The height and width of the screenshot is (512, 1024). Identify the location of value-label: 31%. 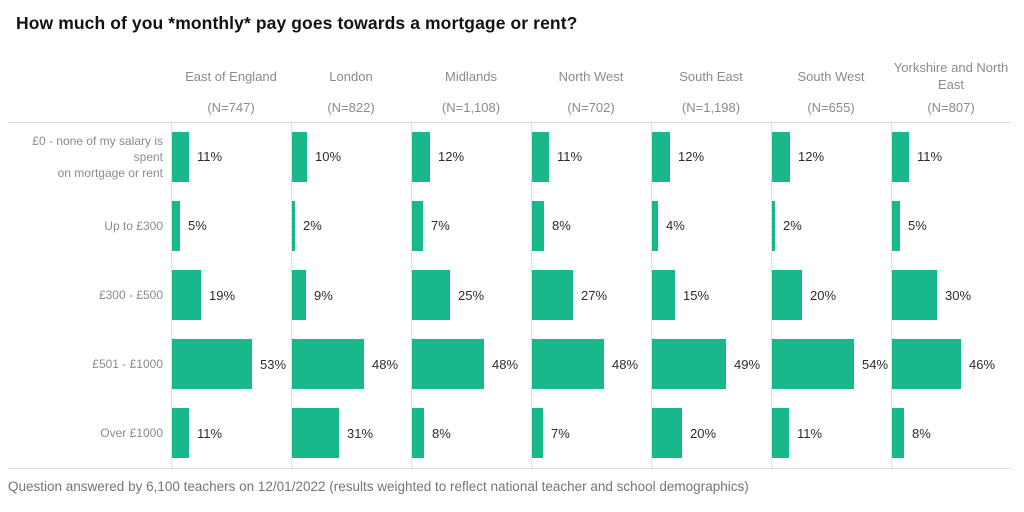
(360, 433).